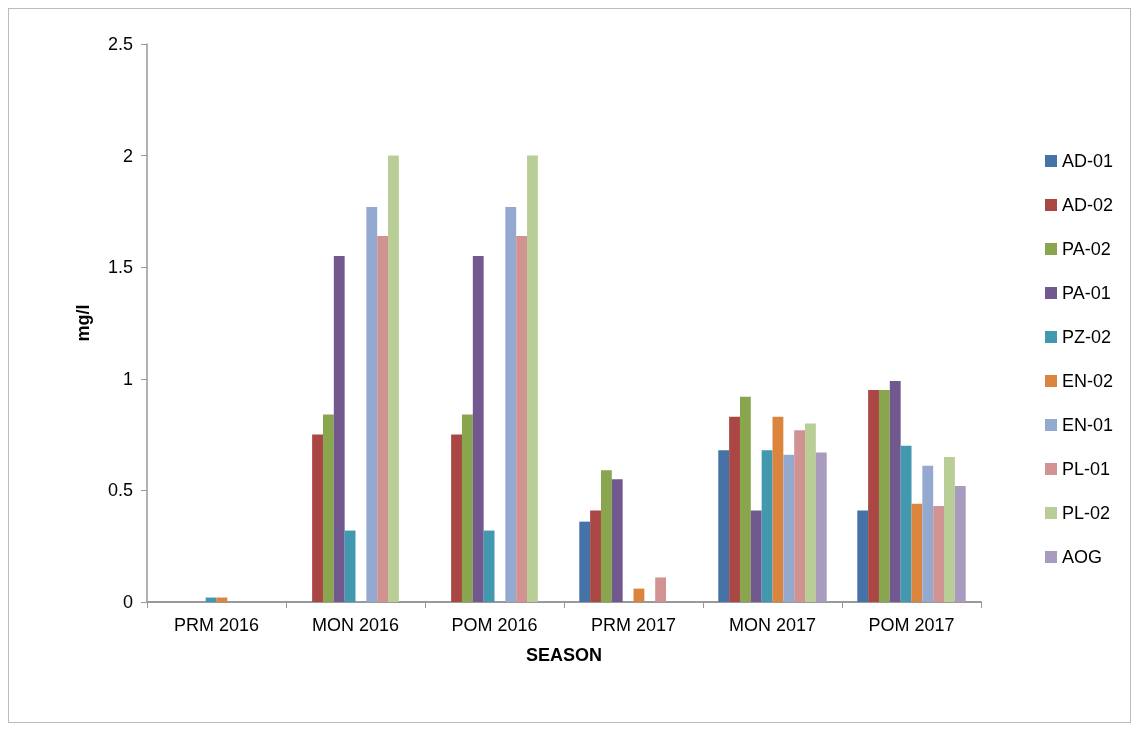 The width and height of the screenshot is (1139, 731). Describe the element at coordinates (1081, 557) in the screenshot. I see `legend-label: AOG` at that location.